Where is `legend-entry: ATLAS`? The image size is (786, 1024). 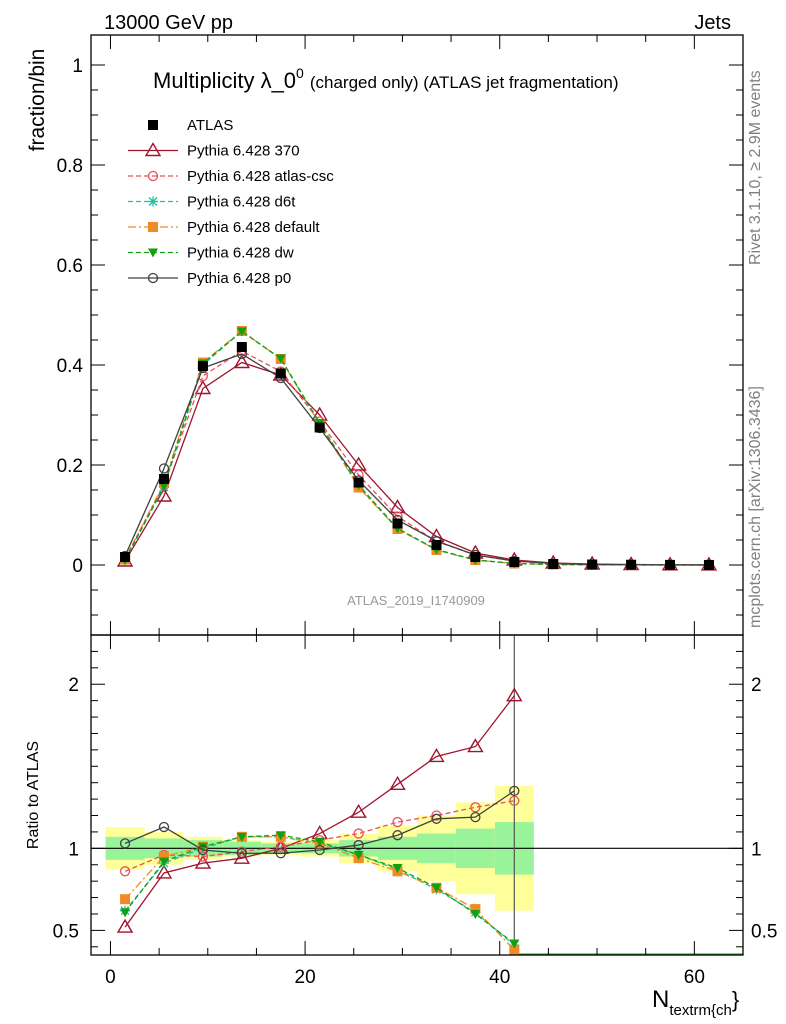
legend-entry: ATLAS is located at coordinates (190, 125).